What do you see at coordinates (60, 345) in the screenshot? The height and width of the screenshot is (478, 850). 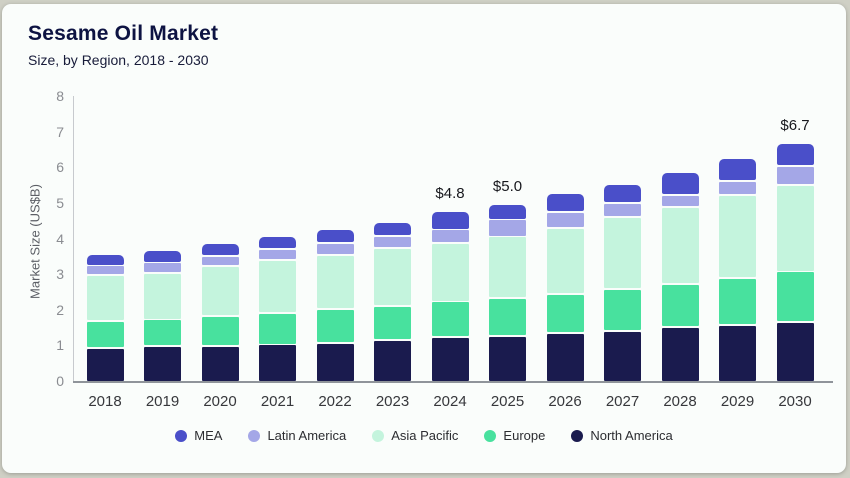 I see `y-tick-label: 1` at bounding box center [60, 345].